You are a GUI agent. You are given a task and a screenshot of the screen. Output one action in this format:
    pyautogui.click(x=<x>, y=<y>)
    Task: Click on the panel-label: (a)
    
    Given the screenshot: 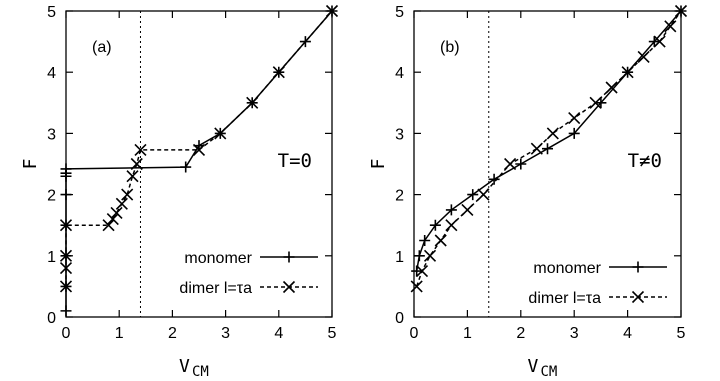 What is the action you would take?
    pyautogui.click(x=102, y=47)
    